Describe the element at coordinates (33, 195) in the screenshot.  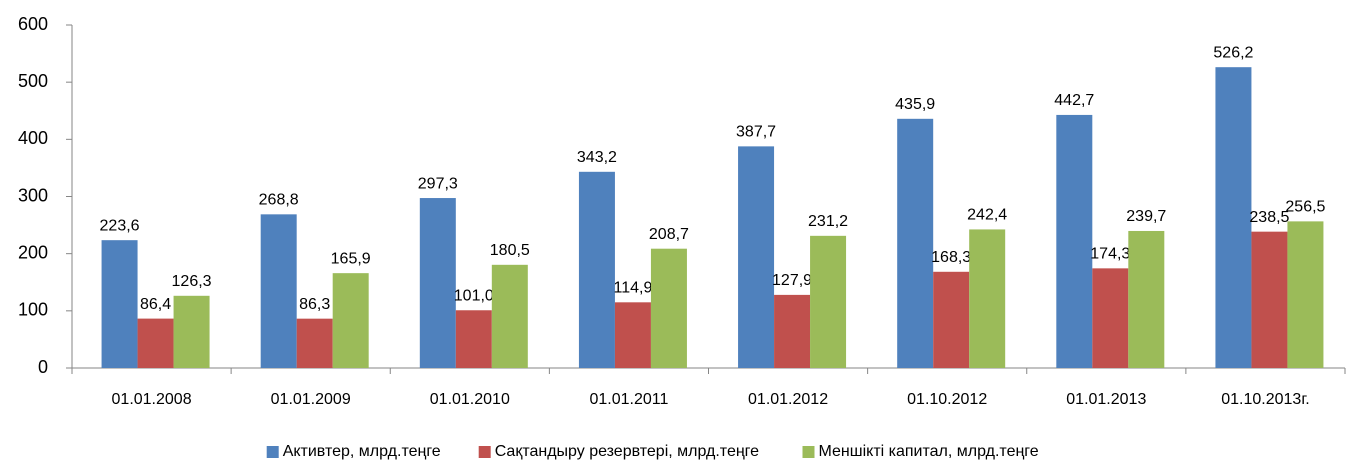
I see `y-tick-label: 300` at that location.